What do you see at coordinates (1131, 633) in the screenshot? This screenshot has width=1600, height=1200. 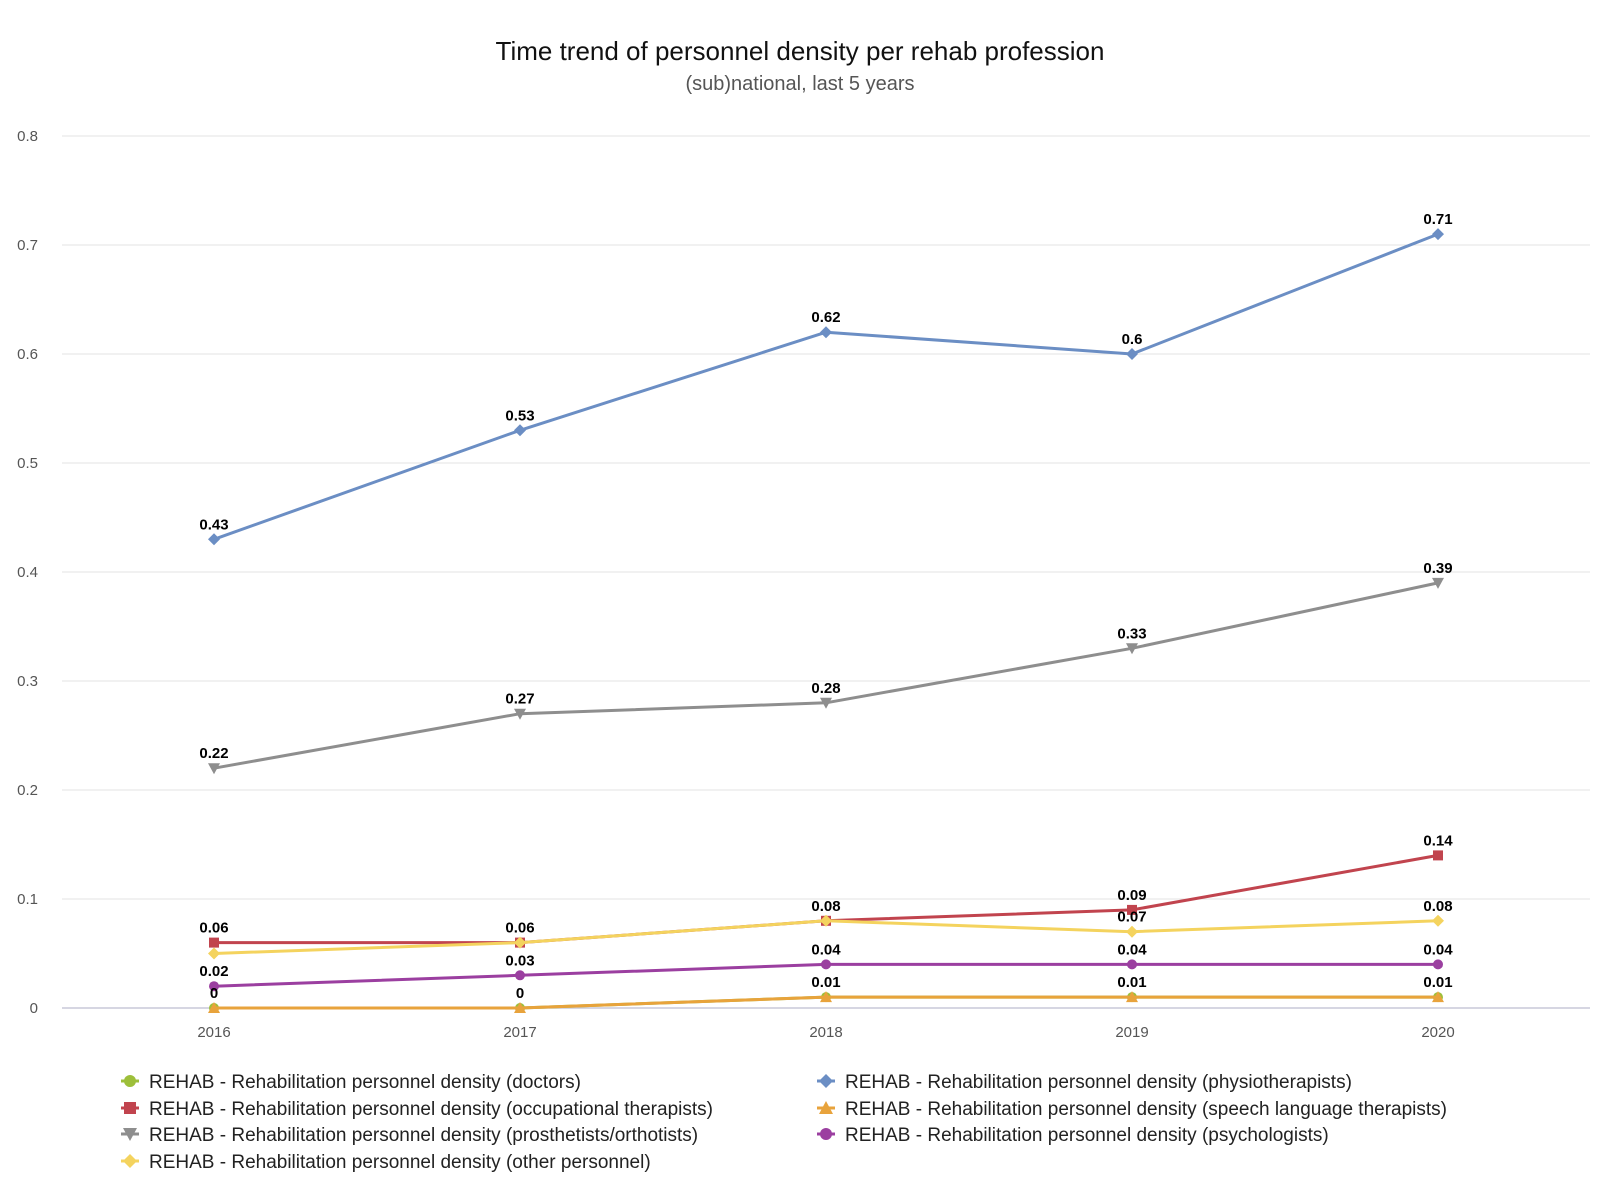 I see `data-label: 0.33` at bounding box center [1131, 633].